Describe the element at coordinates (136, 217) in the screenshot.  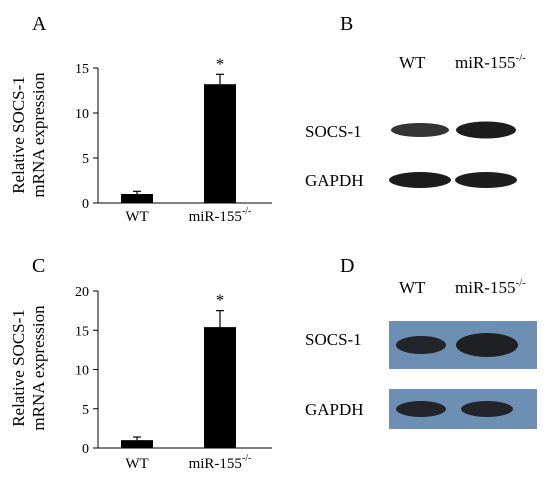
I see `chart-a-category-label-0: WT` at that location.